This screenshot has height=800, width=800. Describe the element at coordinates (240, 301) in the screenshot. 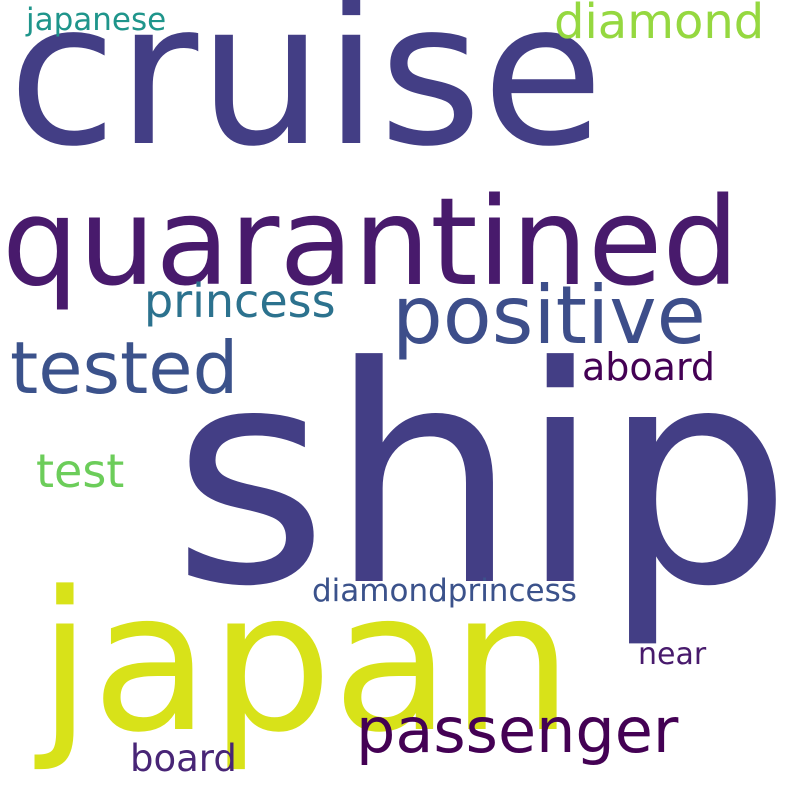

I see `word-princess: princess` at that location.